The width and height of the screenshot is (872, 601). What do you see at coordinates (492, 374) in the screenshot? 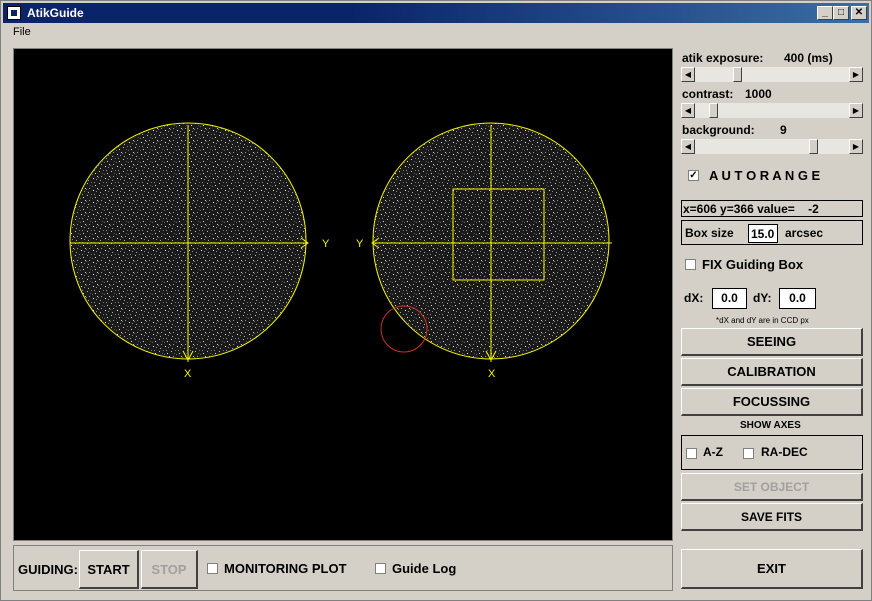
I see `right-axis-x-label: X` at bounding box center [492, 374].